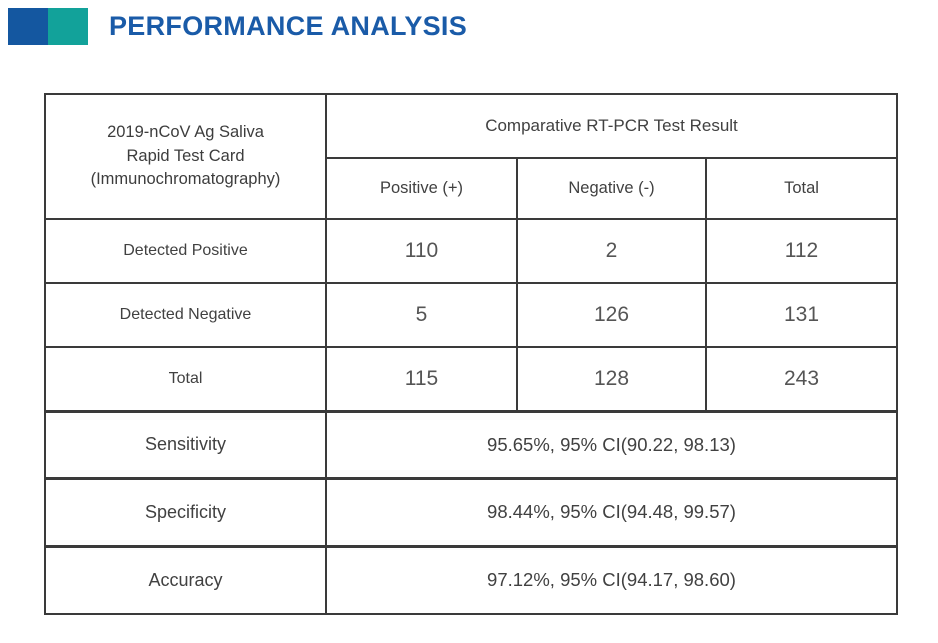 Image resolution: width=938 pixels, height=643 pixels. Describe the element at coordinates (611, 251) in the screenshot. I see `cell-detected-positive-pcr-negative: 2` at that location.